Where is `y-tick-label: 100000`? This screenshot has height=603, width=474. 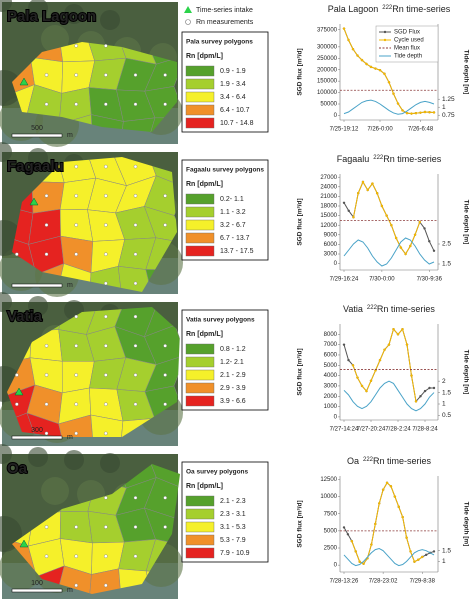 y-tick-label: 100000 is located at coordinates (327, 93).